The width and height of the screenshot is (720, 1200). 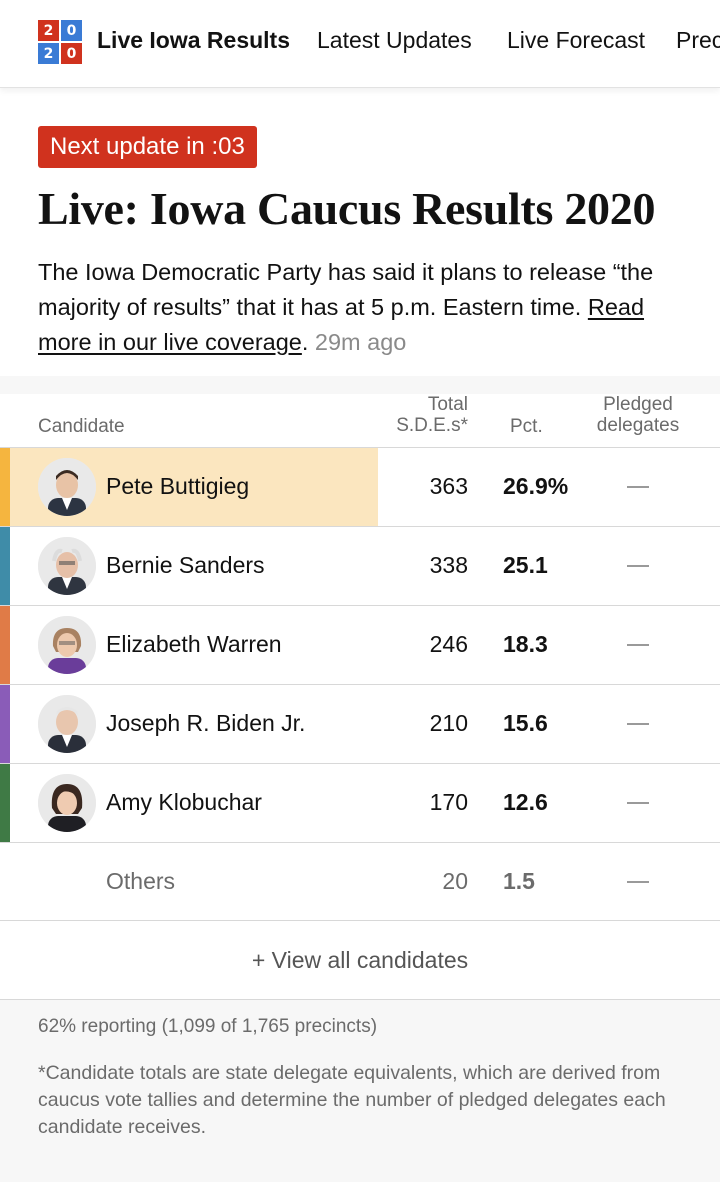 I want to click on live-coverage-link: Read more in our live coverage, so click(x=341, y=324).